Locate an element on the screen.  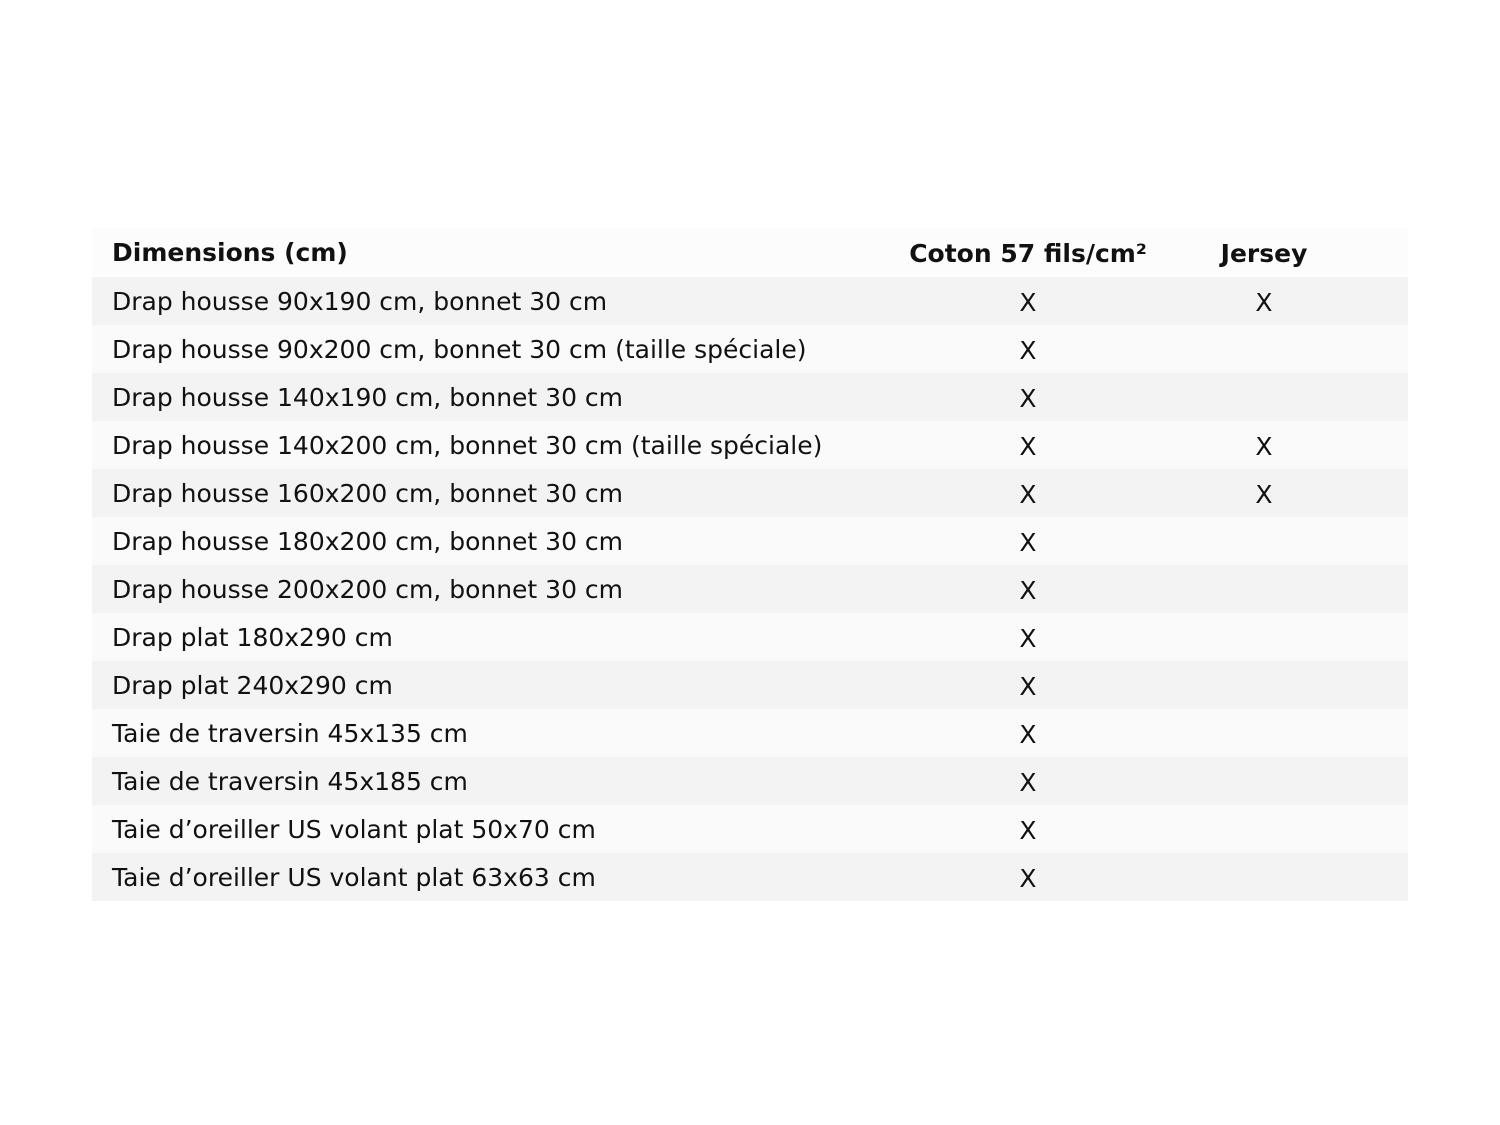
row-label: Drap housse 90x190 cm, bonnet 30 cm is located at coordinates (360, 301).